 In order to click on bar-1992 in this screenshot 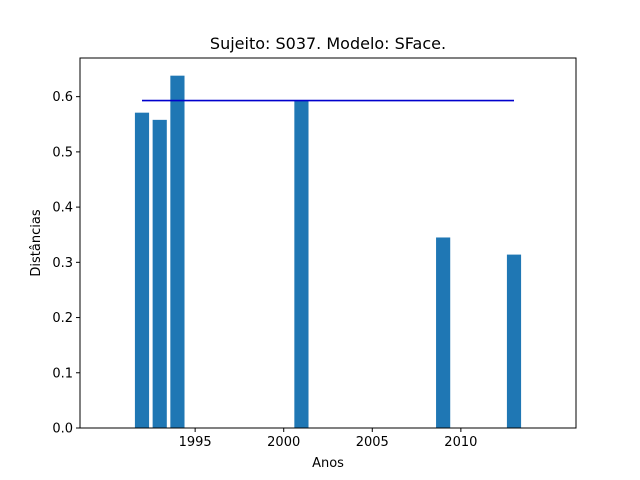, I will do `click(142, 270)`.